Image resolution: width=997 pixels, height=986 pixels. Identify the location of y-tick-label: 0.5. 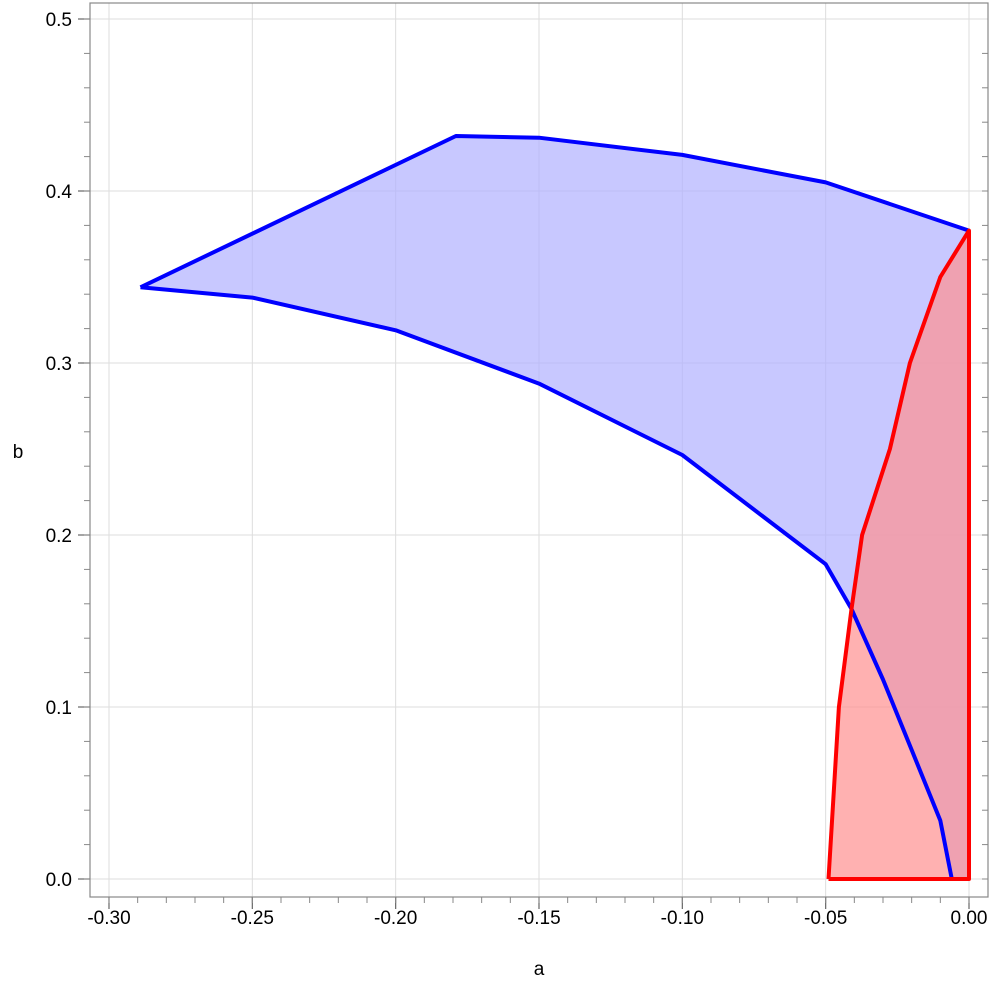
(59, 20).